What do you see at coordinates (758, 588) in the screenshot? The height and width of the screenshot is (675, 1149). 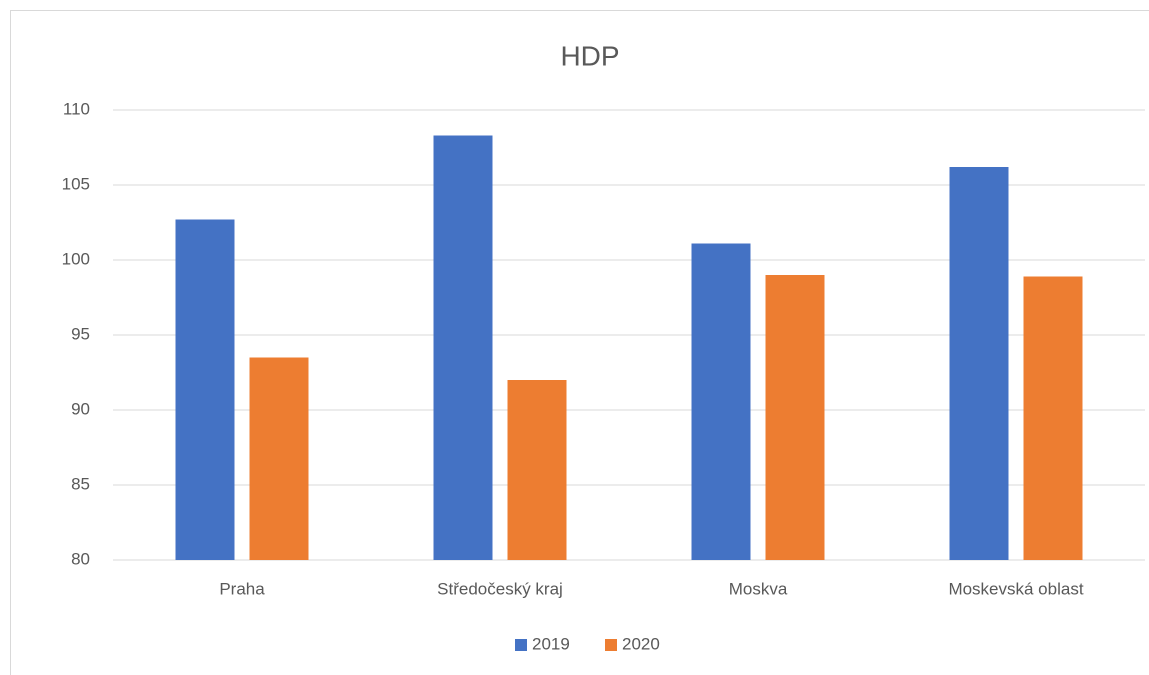 I see `x-tick-label: Moskva` at bounding box center [758, 588].